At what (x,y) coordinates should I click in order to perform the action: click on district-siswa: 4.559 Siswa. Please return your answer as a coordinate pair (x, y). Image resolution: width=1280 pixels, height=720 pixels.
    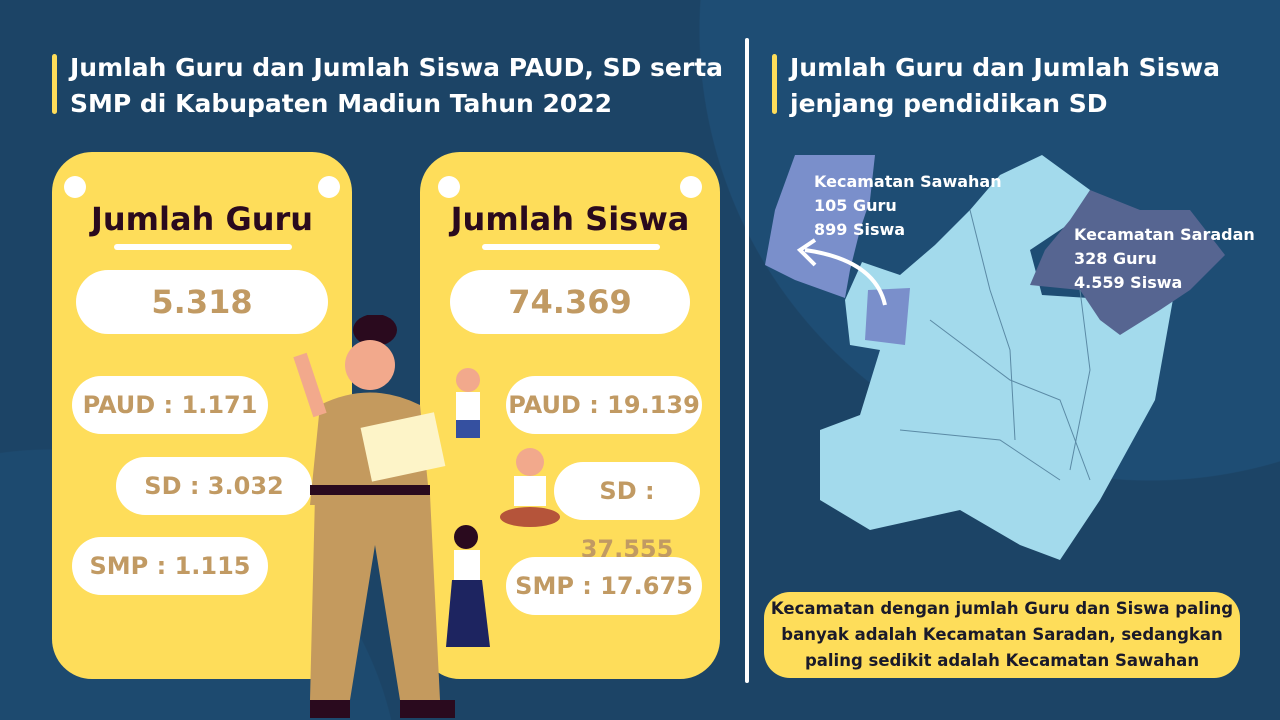
    Looking at the image, I should click on (1128, 282).